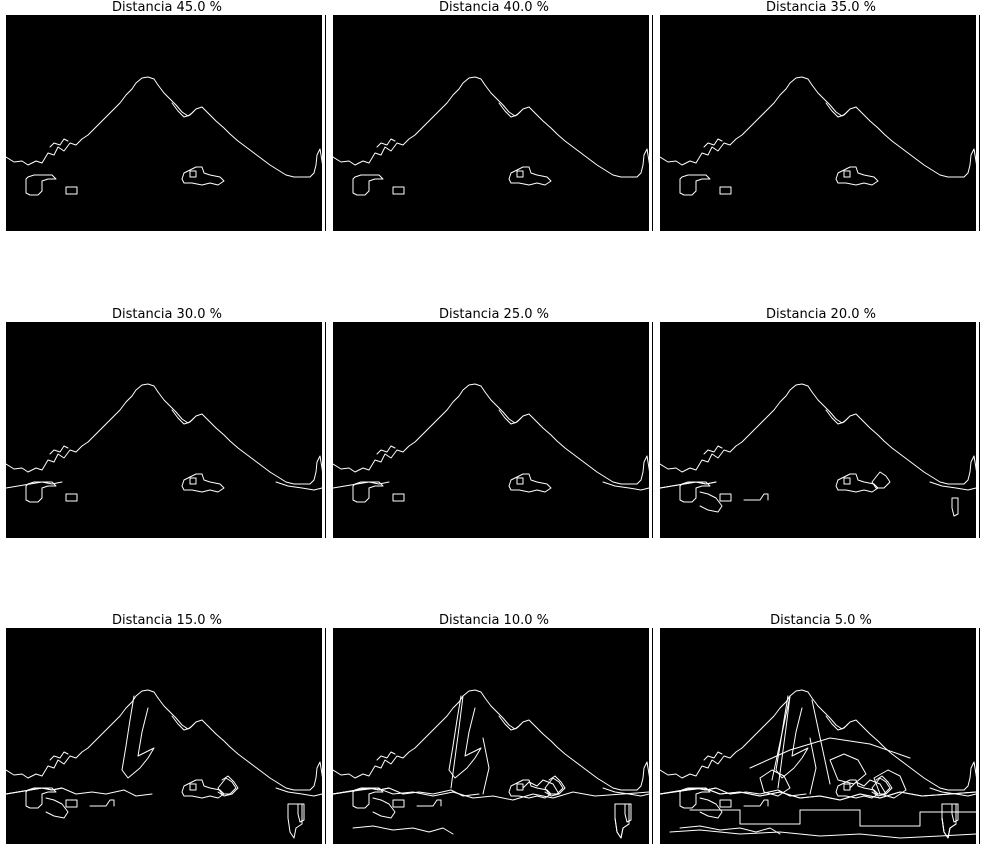 The height and width of the screenshot is (849, 987). I want to click on right-post-edge, so click(955, 813).